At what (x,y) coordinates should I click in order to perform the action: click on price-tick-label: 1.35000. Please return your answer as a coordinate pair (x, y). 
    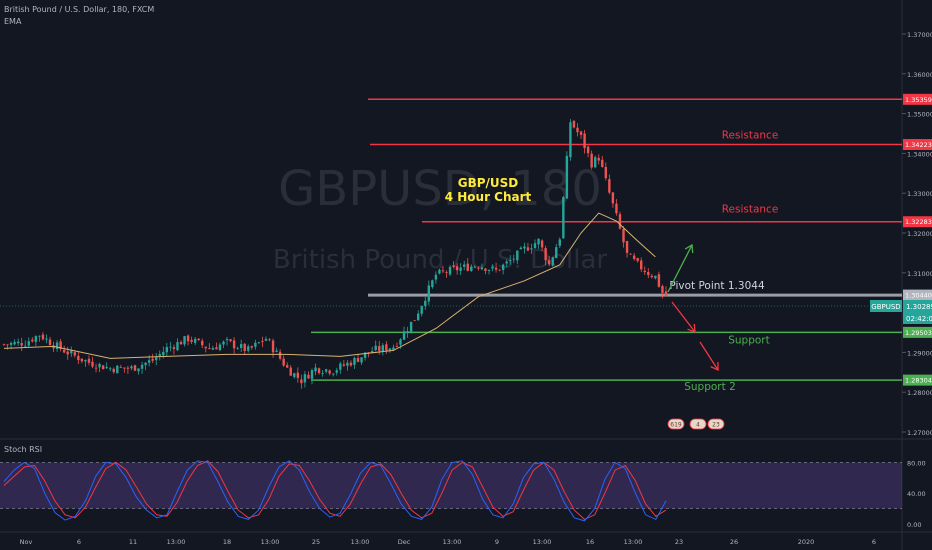
    Looking at the image, I should click on (919, 115).